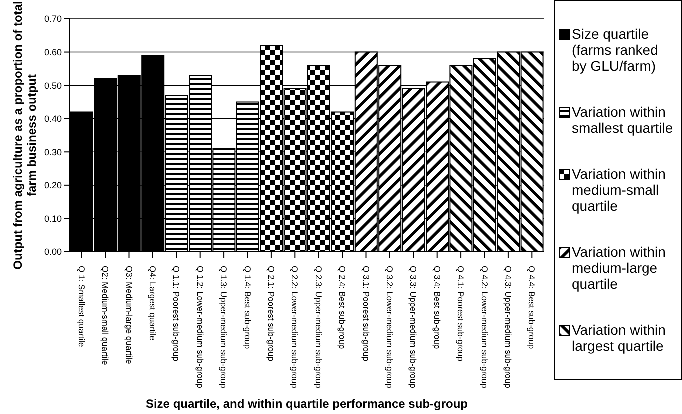  What do you see at coordinates (461, 314) in the screenshot?
I see `x-tick-label: Q 4.1: Poorest sub-group` at bounding box center [461, 314].